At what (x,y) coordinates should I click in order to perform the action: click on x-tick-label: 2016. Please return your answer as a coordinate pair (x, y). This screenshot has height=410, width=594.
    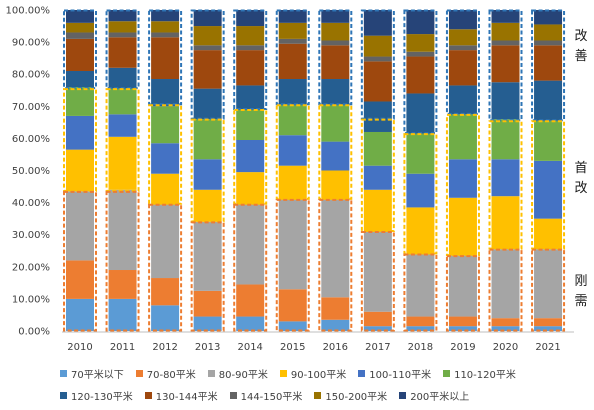
    Looking at the image, I should click on (335, 347).